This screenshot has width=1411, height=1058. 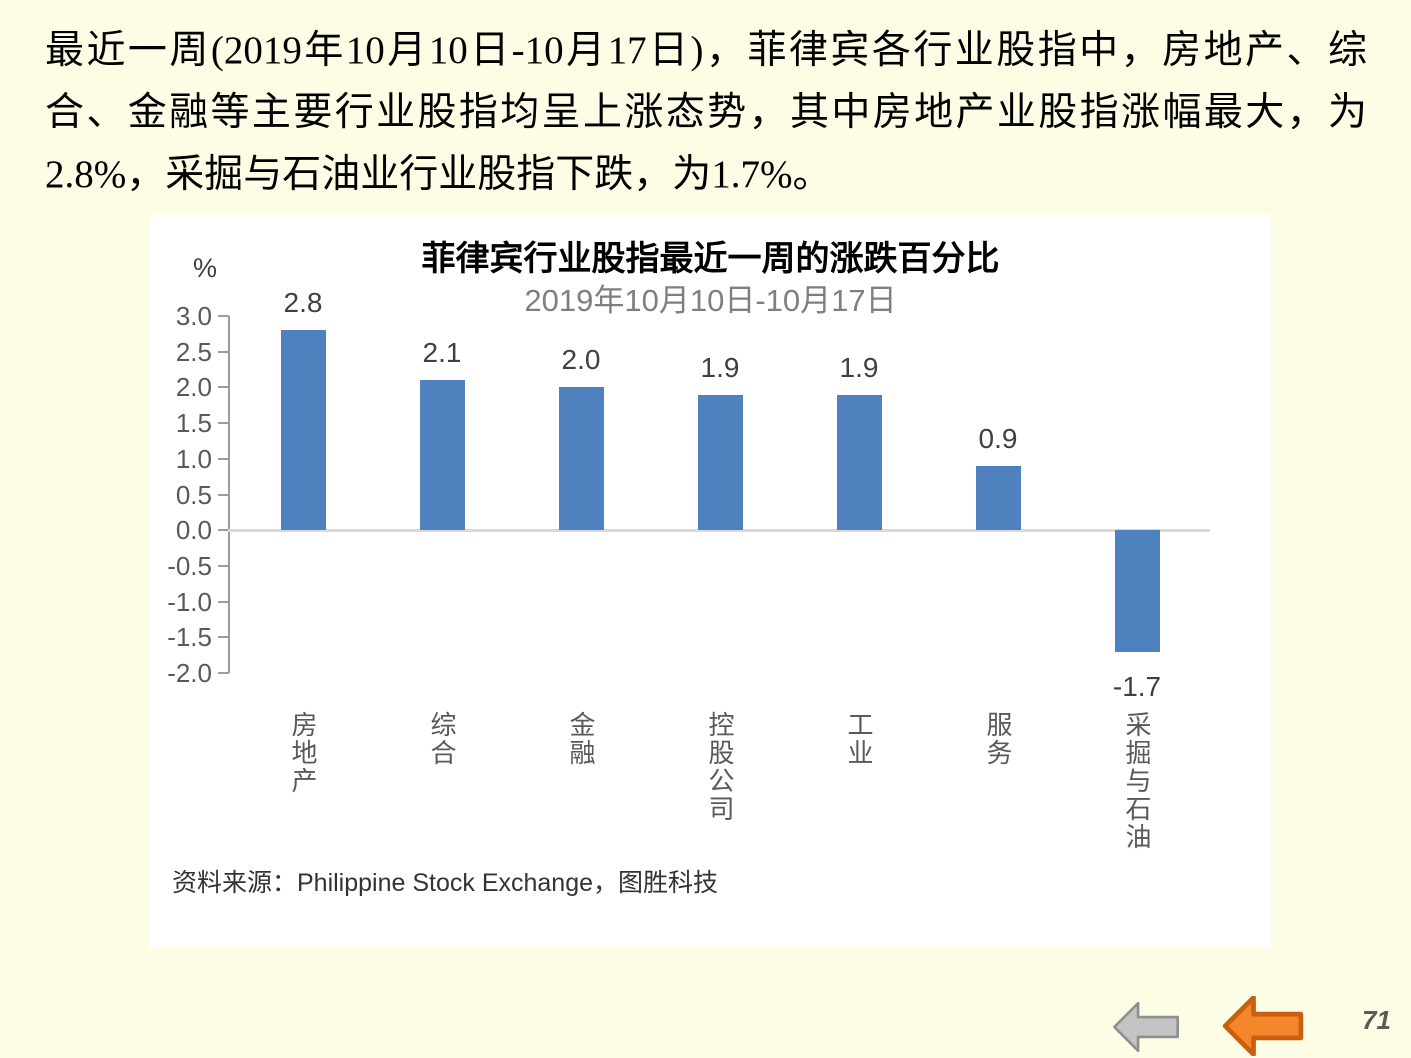 What do you see at coordinates (581, 739) in the screenshot?
I see `x-category-label: 金融` at bounding box center [581, 739].